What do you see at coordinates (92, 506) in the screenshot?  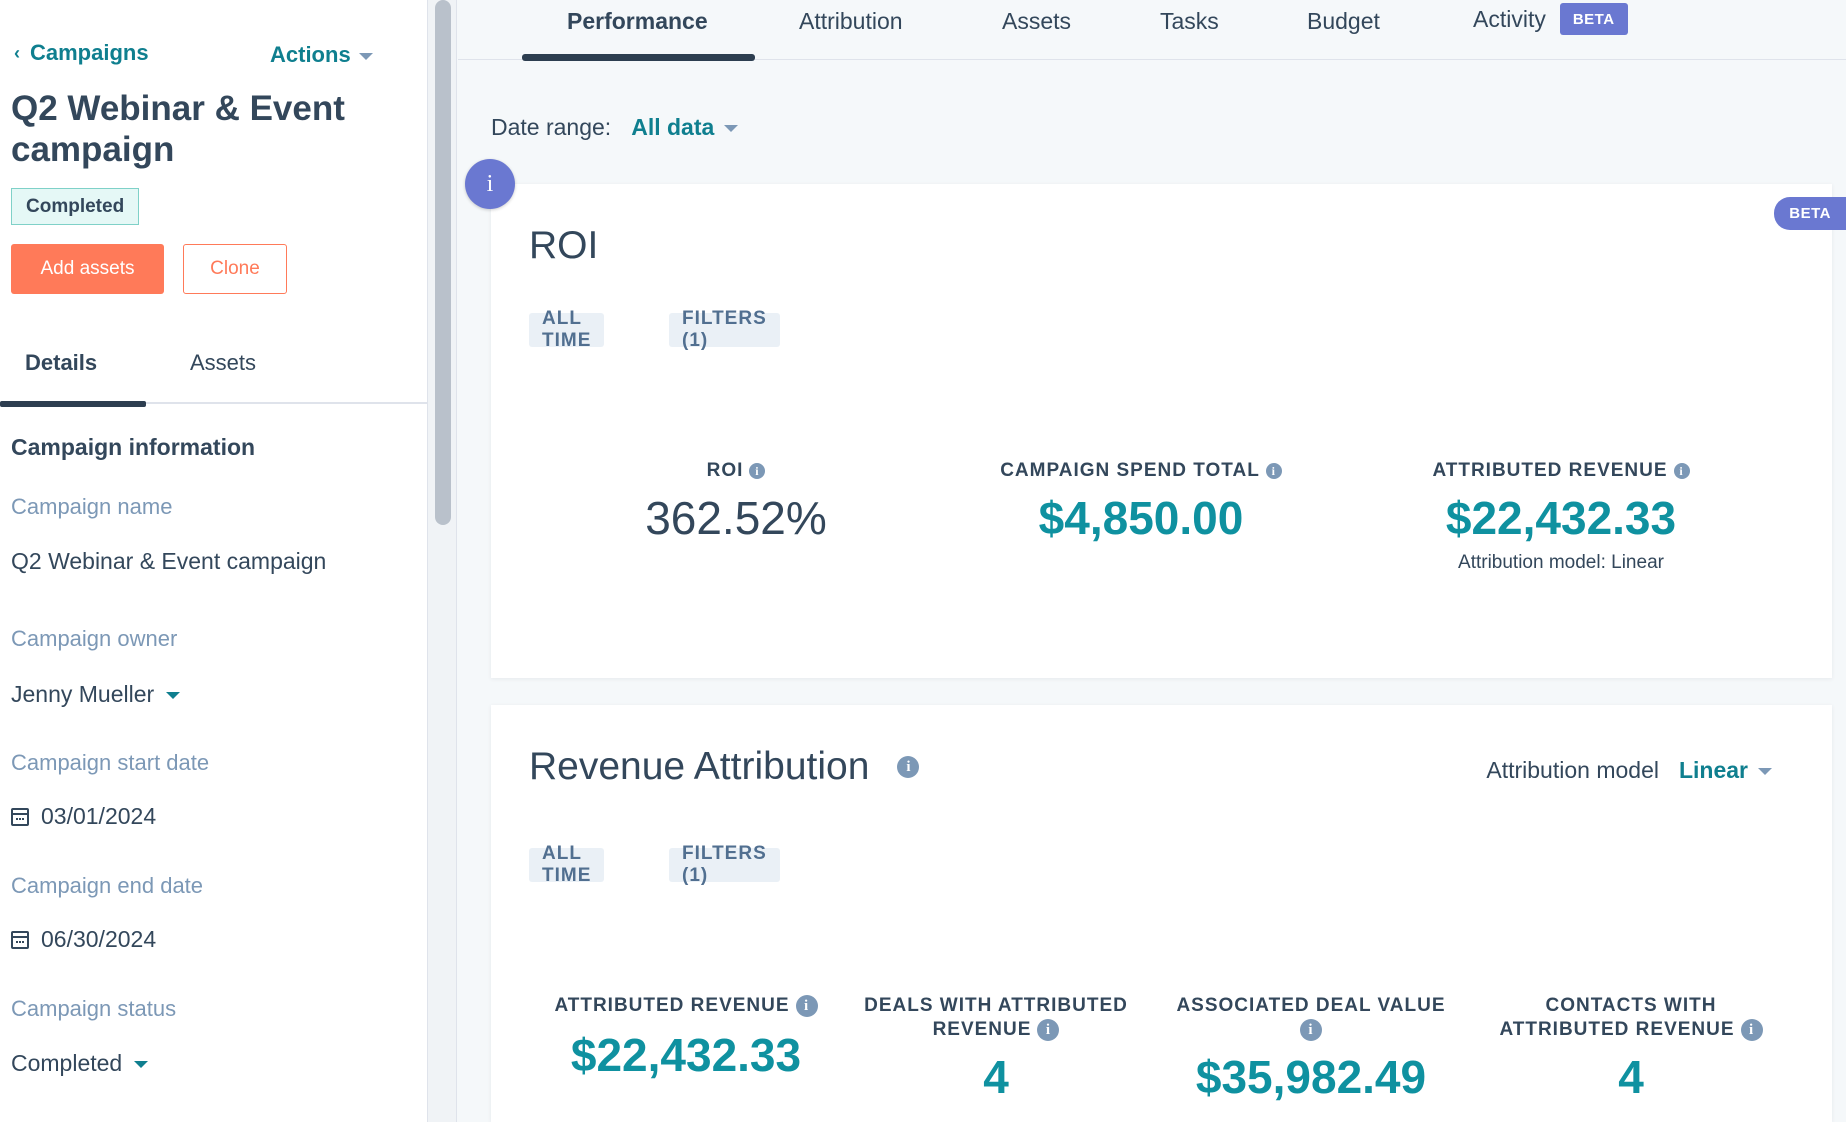 I see `campaign-name-label: Campaign name` at bounding box center [92, 506].